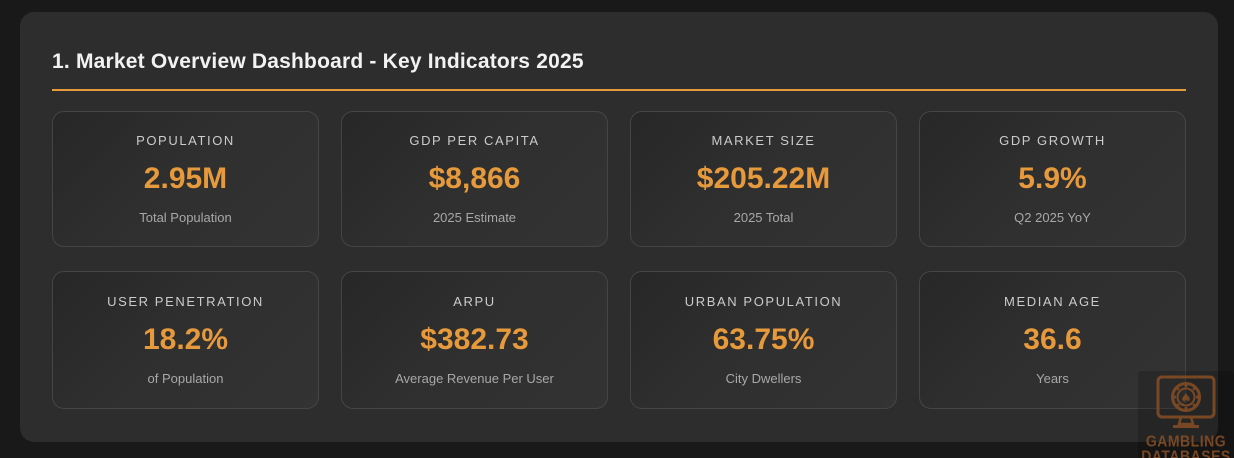 This screenshot has width=1234, height=458. What do you see at coordinates (1052, 301) in the screenshot?
I see `kpi-label: MEDIAN AGE` at bounding box center [1052, 301].